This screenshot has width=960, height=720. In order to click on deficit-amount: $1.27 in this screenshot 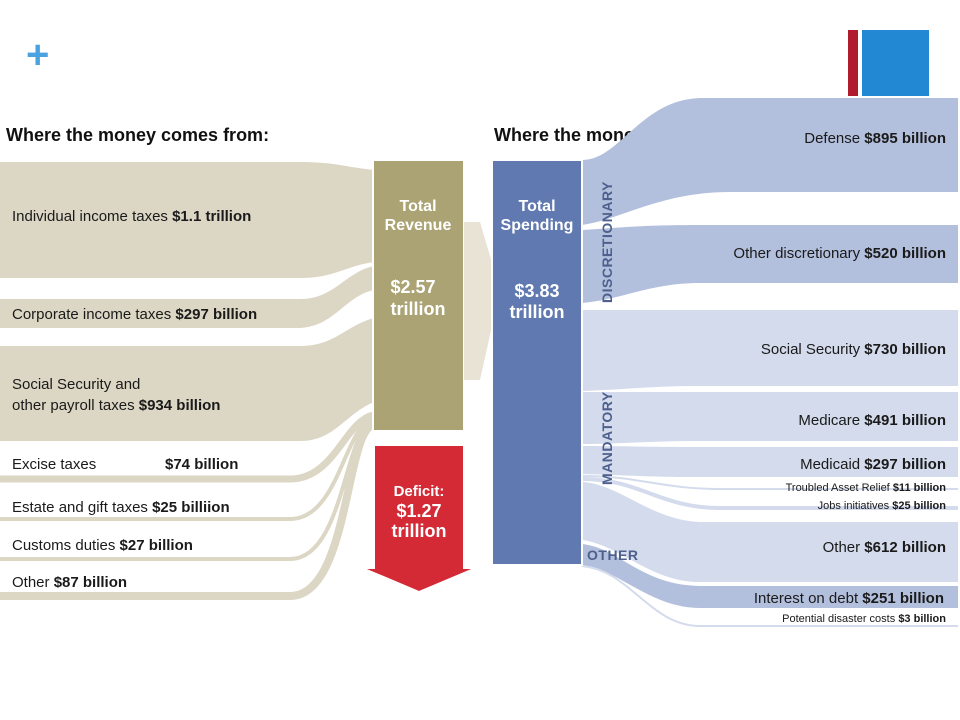, I will do `click(418, 511)`.